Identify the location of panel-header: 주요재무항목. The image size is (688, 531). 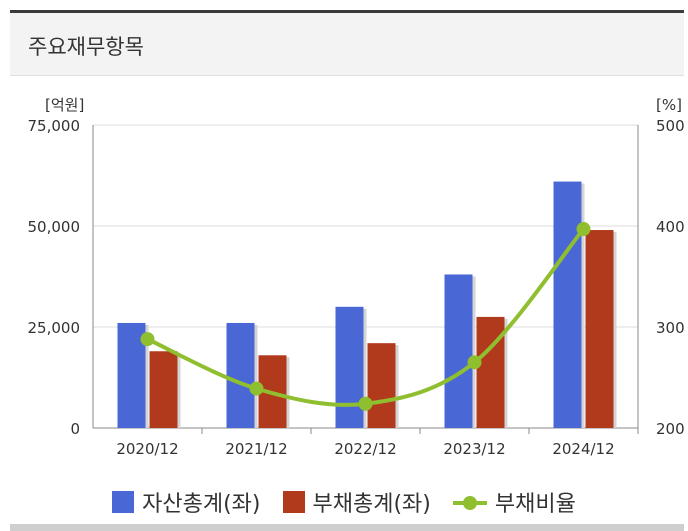
(347, 44).